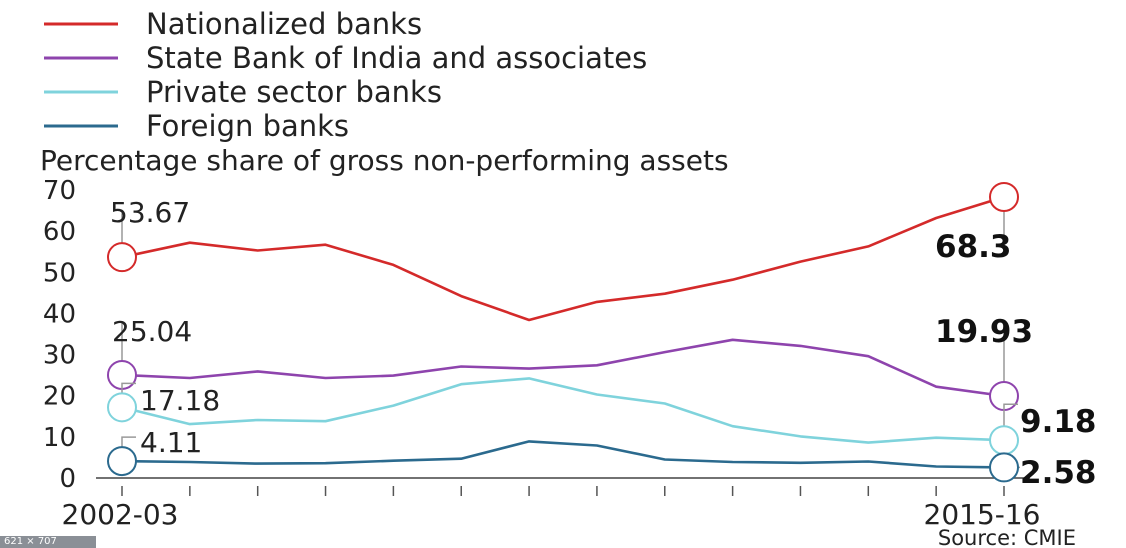 The image size is (1126, 548). Describe the element at coordinates (551, 504) in the screenshot. I see `x-axis: 2002-03 2015-16` at that location.